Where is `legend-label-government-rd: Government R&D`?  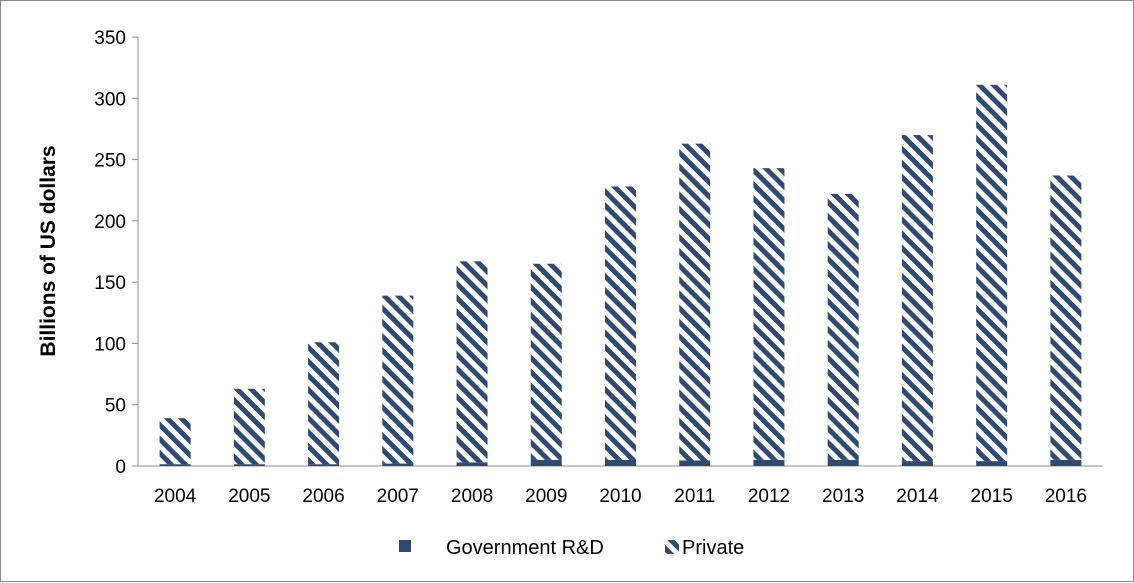
legend-label-government-rd: Government R&D is located at coordinates (525, 548).